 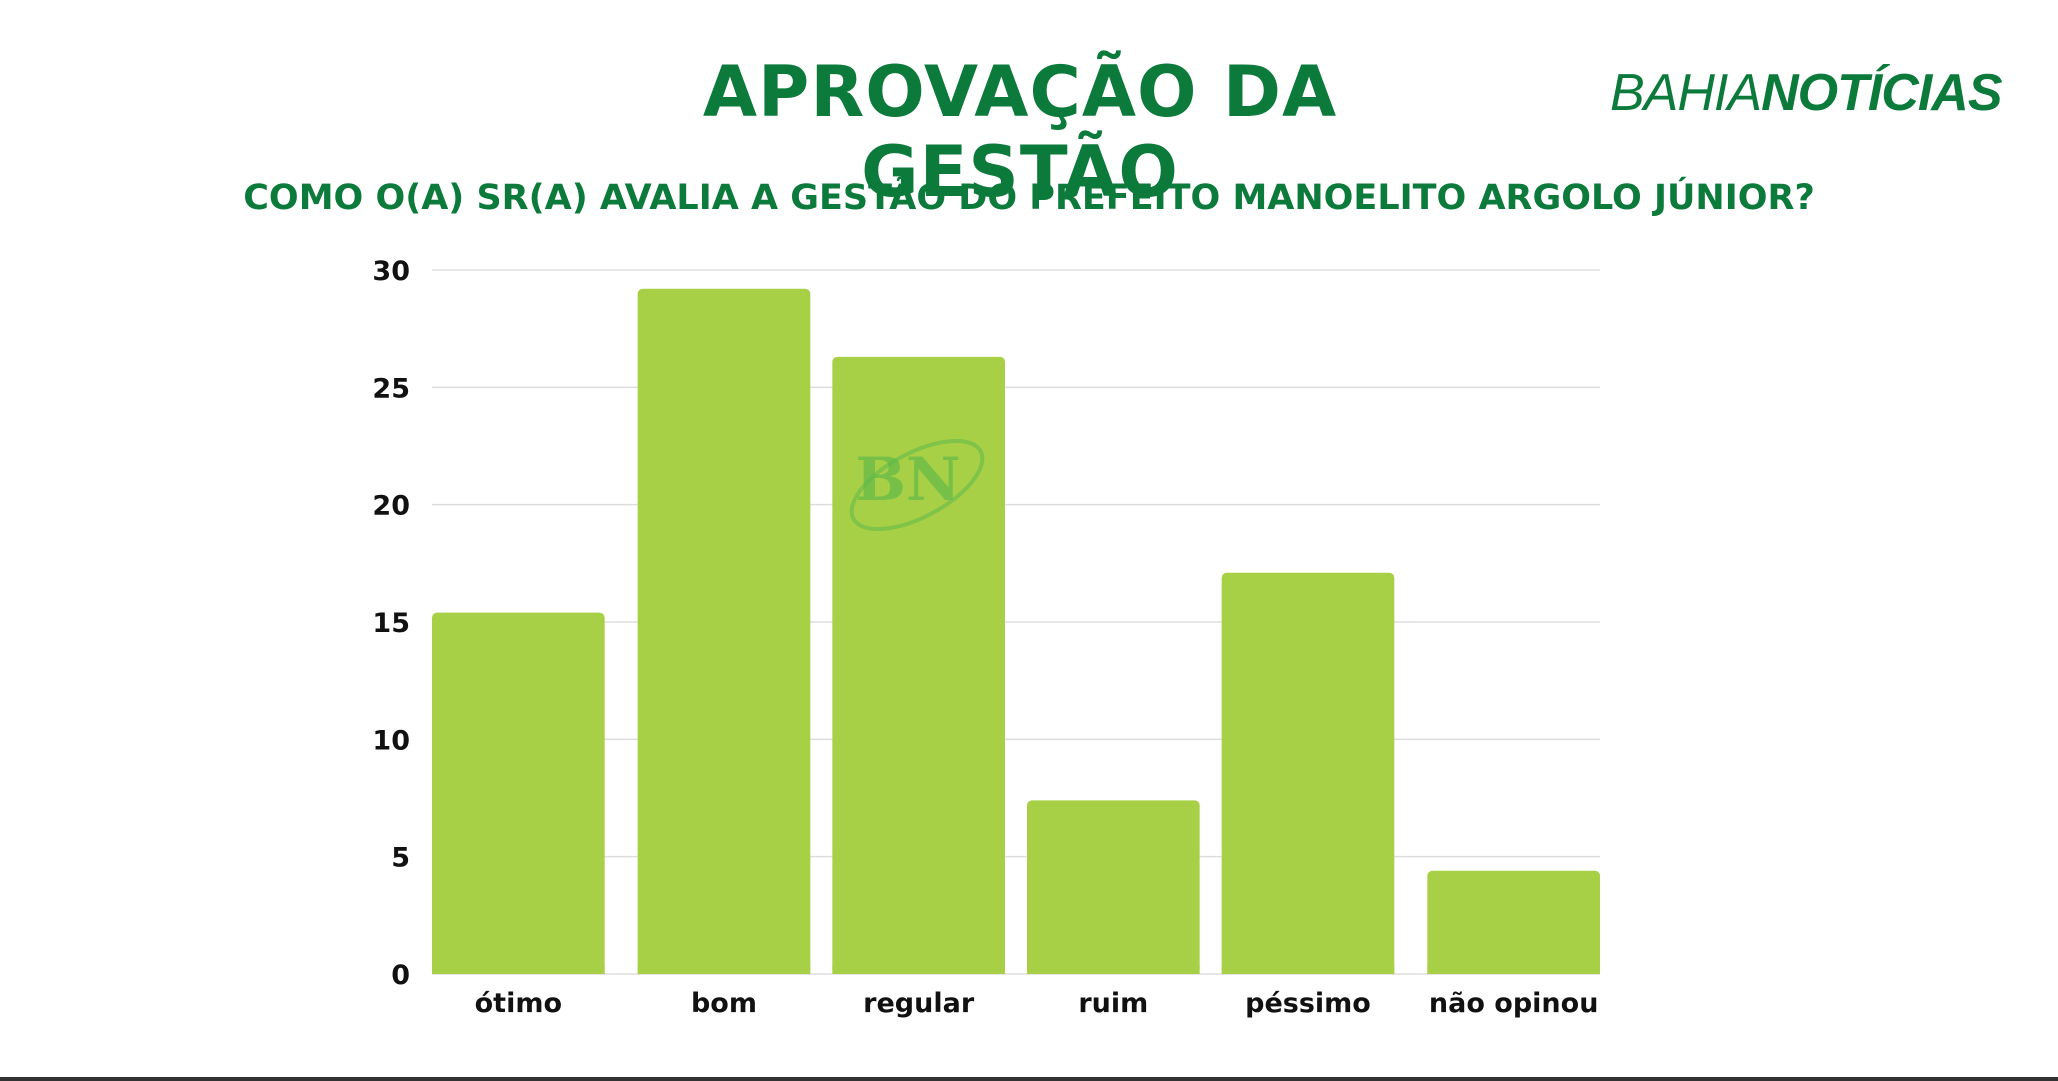 I want to click on chart-title: APROVAÇÃO DA GESTÃO, so click(x=1020, y=132).